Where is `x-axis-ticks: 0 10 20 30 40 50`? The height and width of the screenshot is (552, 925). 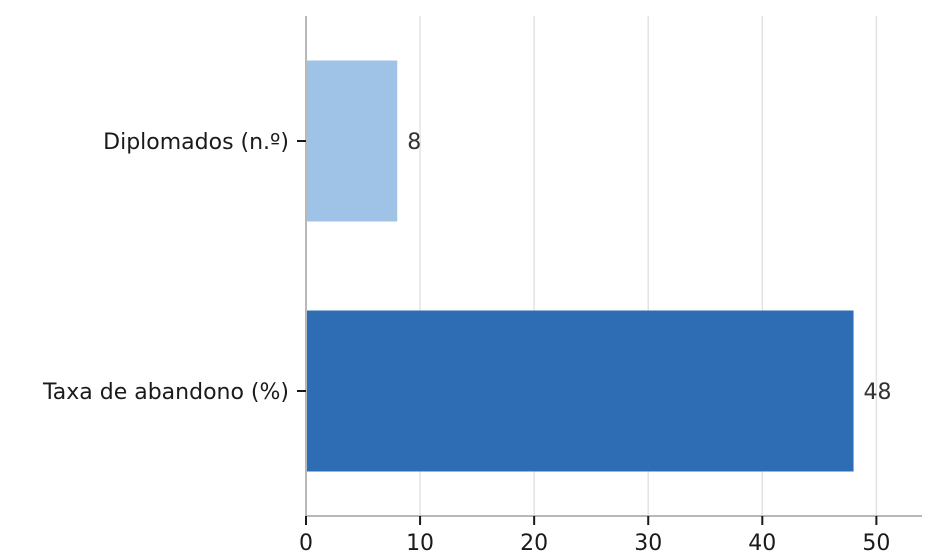 x-axis-ticks: 0 10 20 30 40 50 is located at coordinates (594, 534).